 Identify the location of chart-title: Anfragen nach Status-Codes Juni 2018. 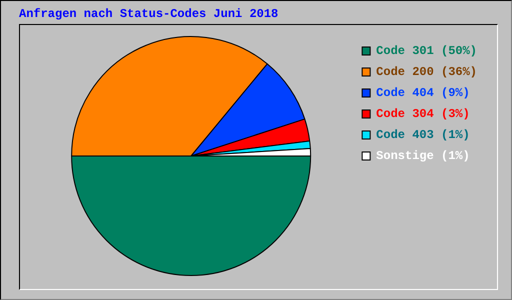
(148, 14).